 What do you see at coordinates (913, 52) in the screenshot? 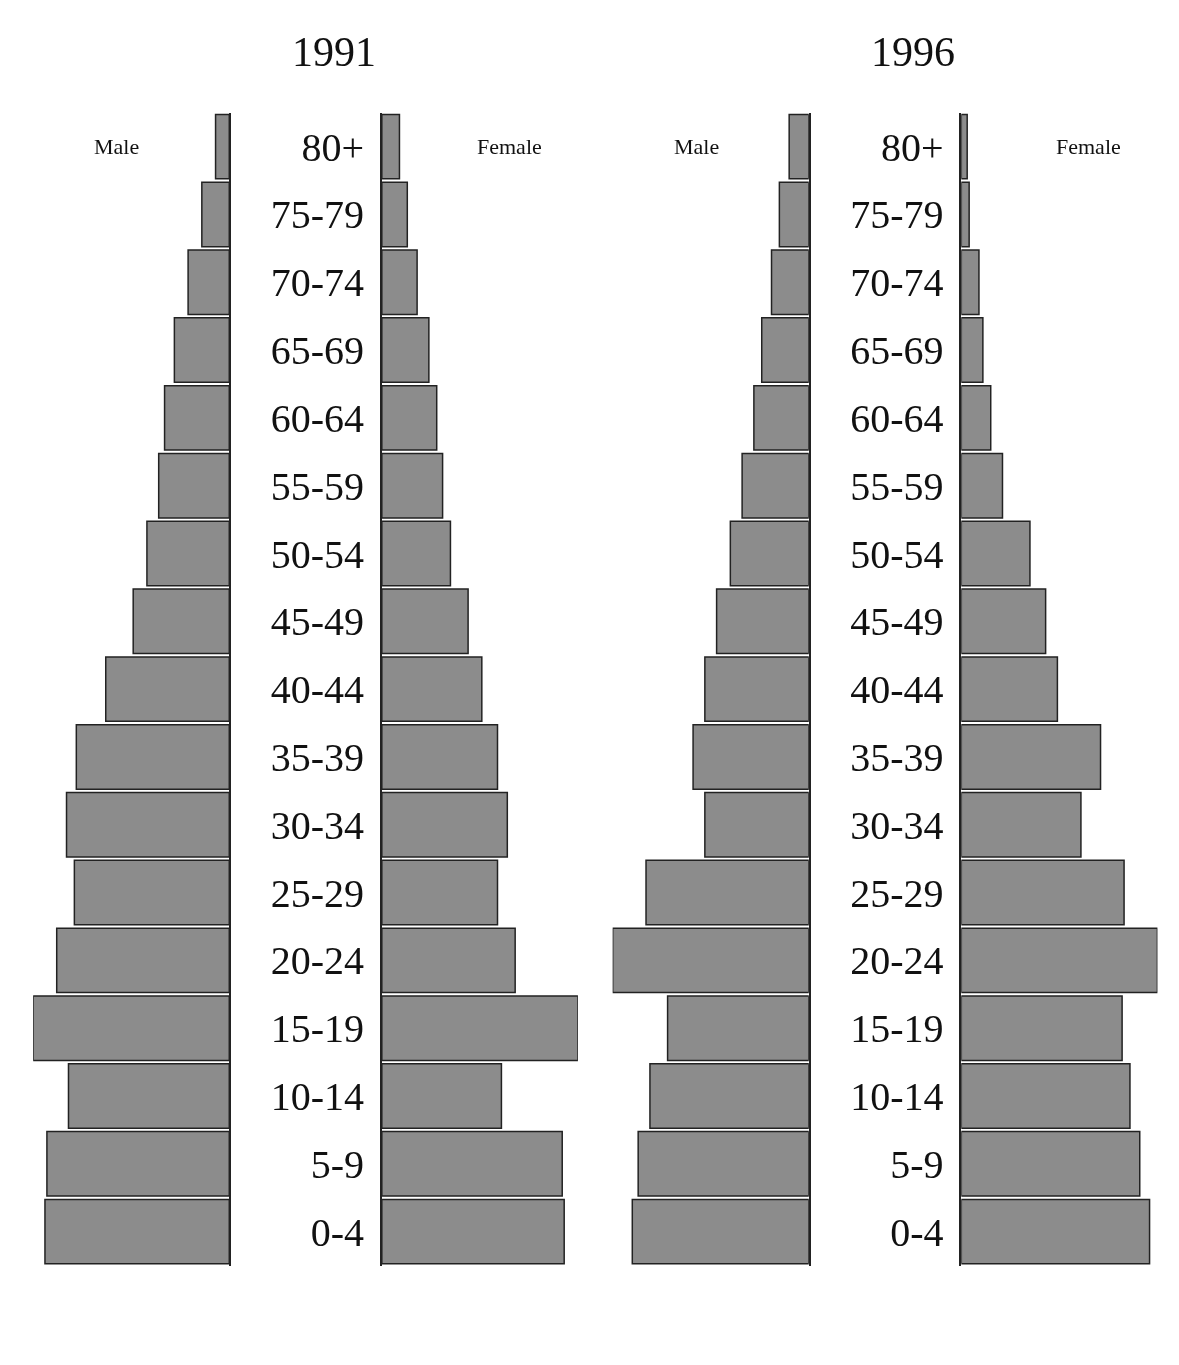
I see `chart-title: 1996` at bounding box center [913, 52].